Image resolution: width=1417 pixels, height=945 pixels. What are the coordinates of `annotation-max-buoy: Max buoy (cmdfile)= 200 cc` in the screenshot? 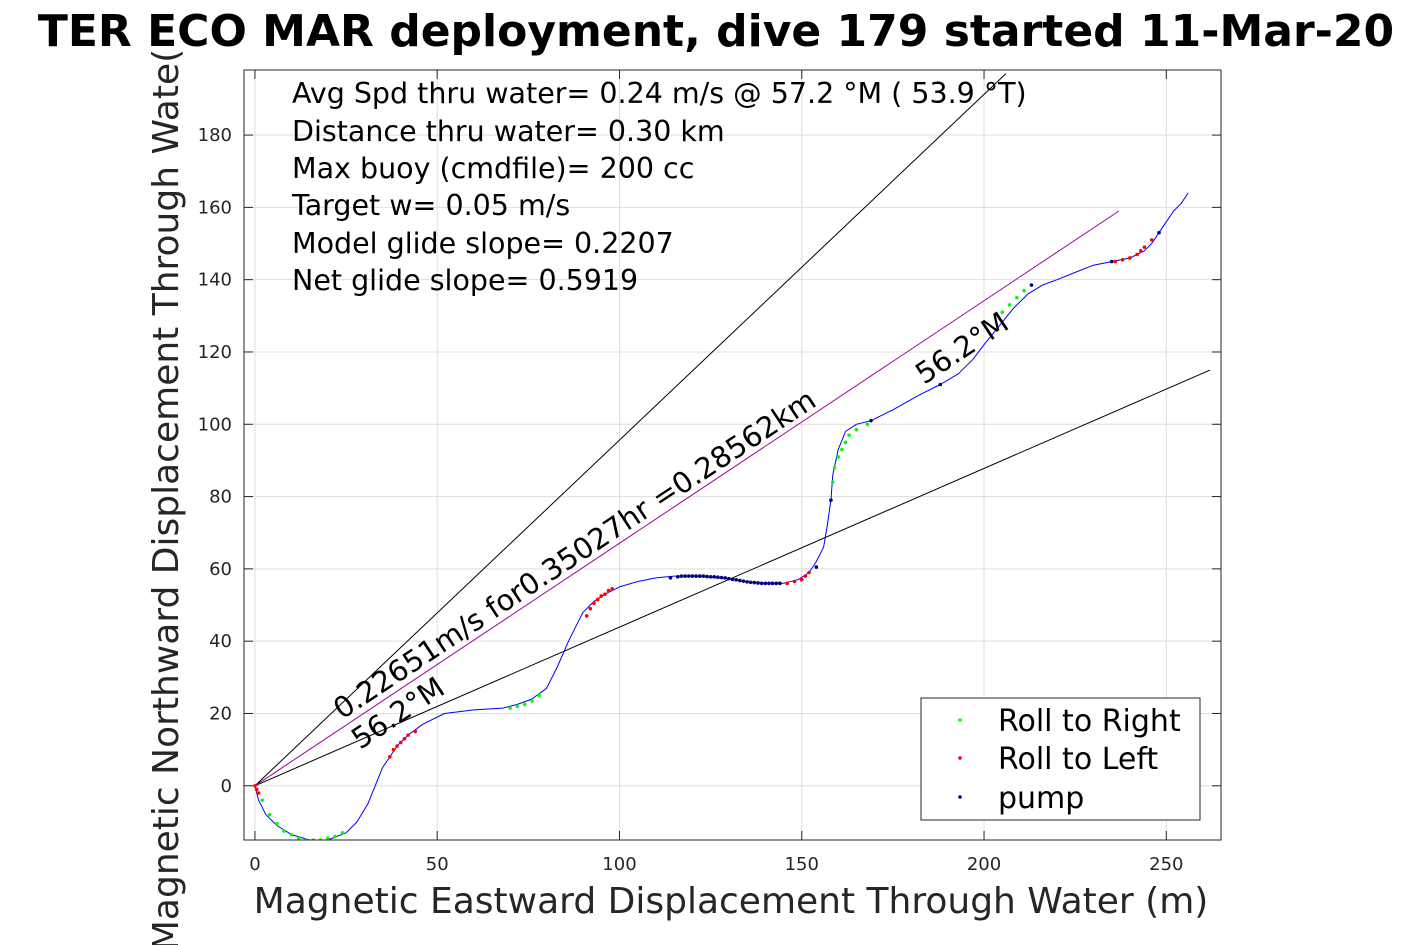 It's located at (493, 168).